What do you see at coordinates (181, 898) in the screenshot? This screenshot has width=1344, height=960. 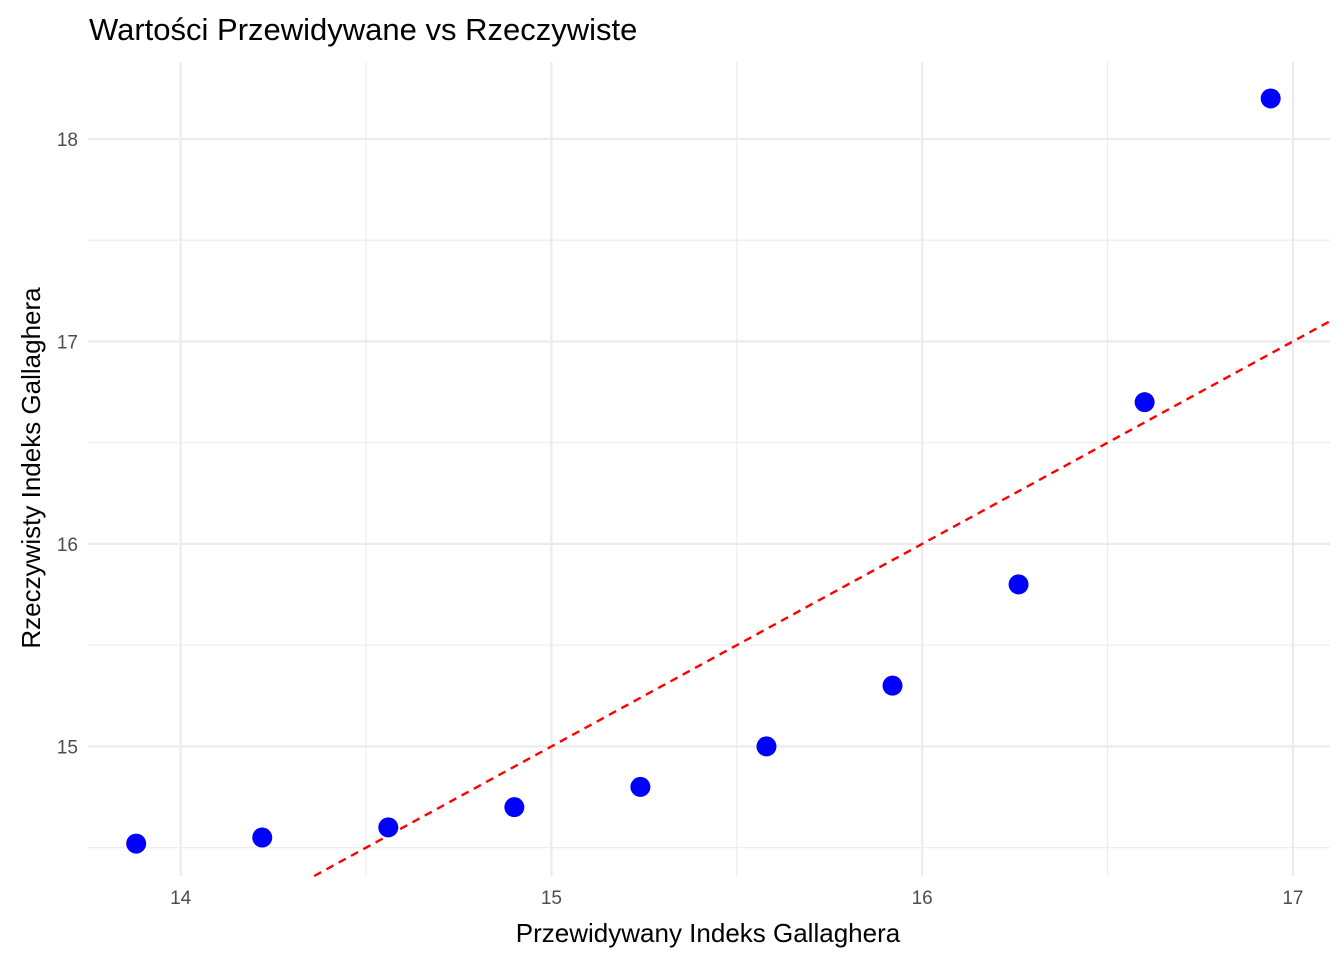 I see `x-tick-label: 14` at bounding box center [181, 898].